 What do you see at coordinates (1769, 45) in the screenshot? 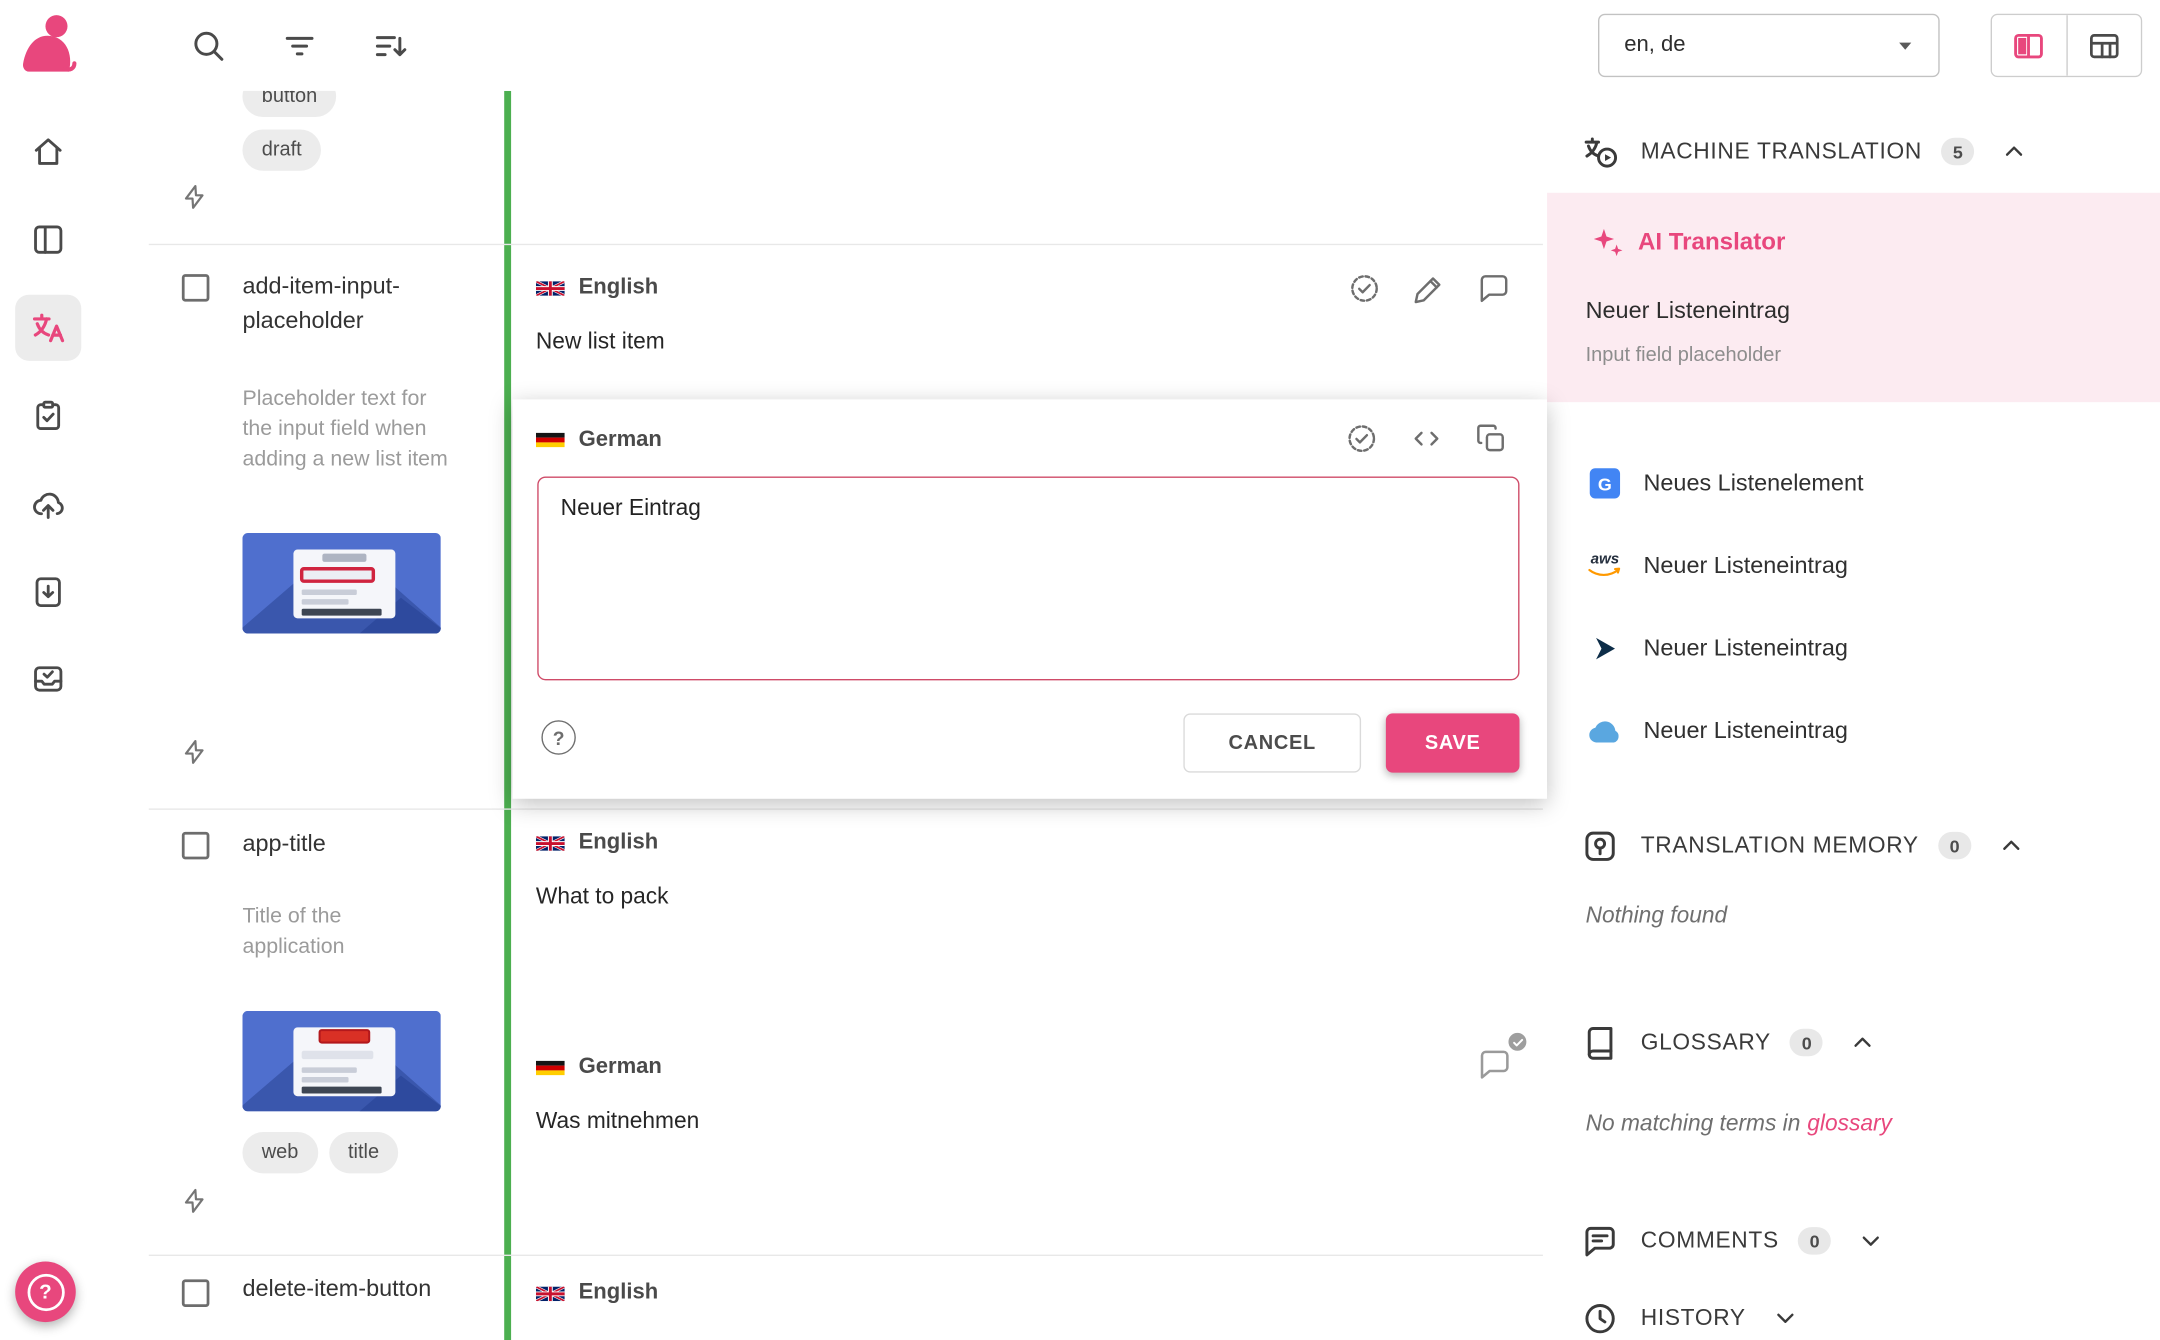
I see `language-select: en, de` at bounding box center [1769, 45].